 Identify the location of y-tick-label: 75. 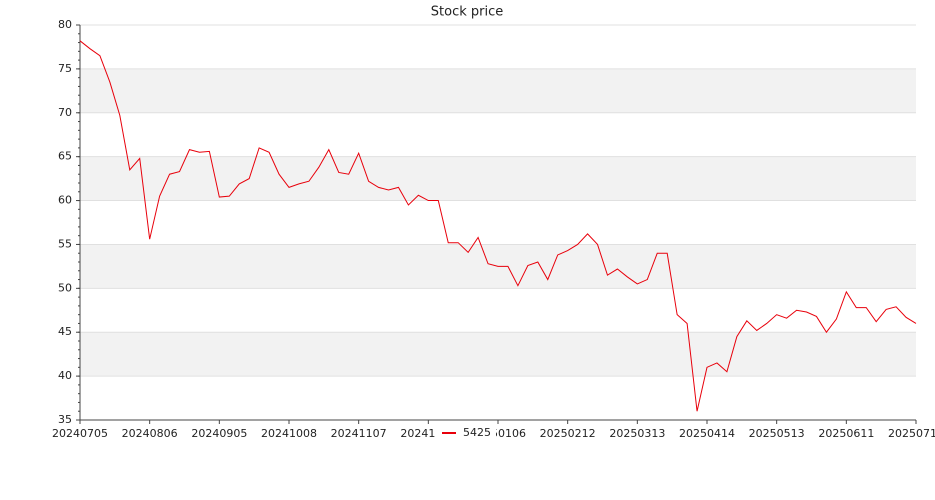
(65, 68).